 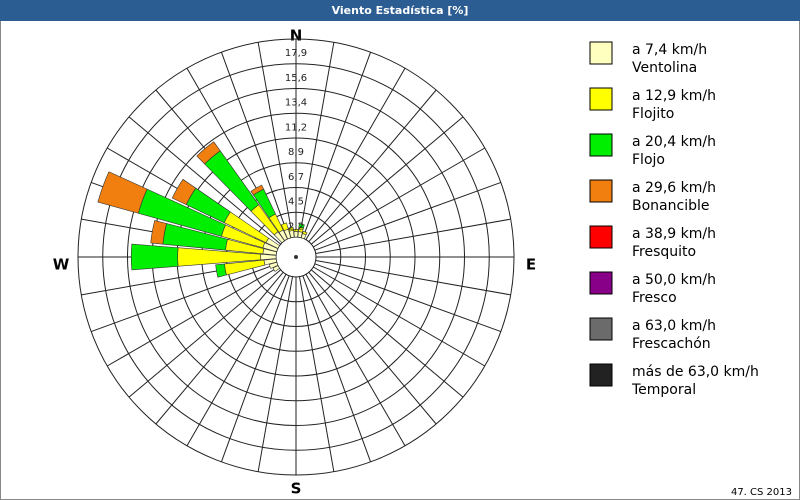 What do you see at coordinates (296, 152) in the screenshot?
I see `ring-label: 8,9` at bounding box center [296, 152].